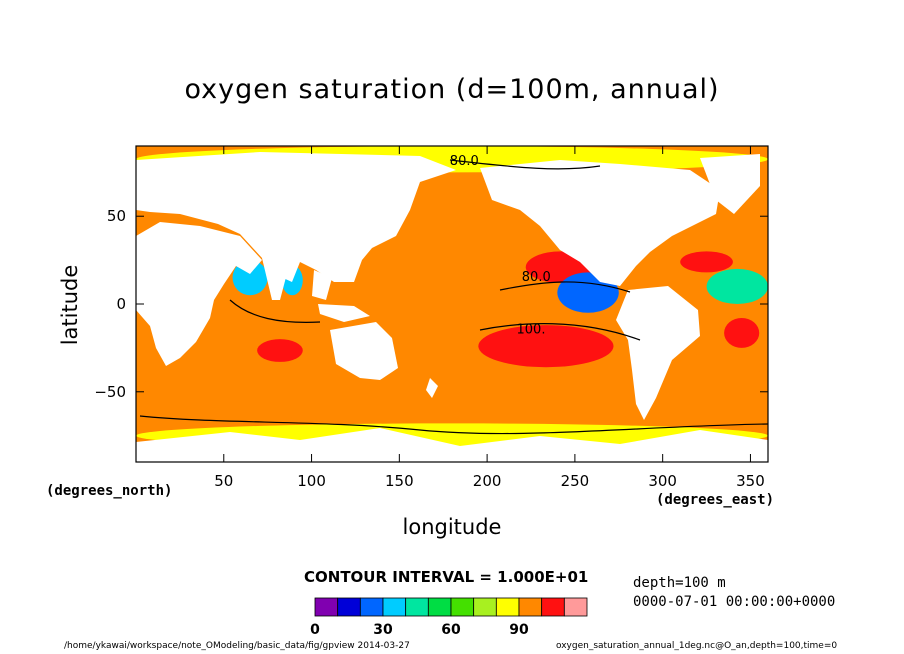 The height and width of the screenshot is (654, 904). Describe the element at coordinates (451, 630) in the screenshot. I see `colorbar-label: 60` at that location.